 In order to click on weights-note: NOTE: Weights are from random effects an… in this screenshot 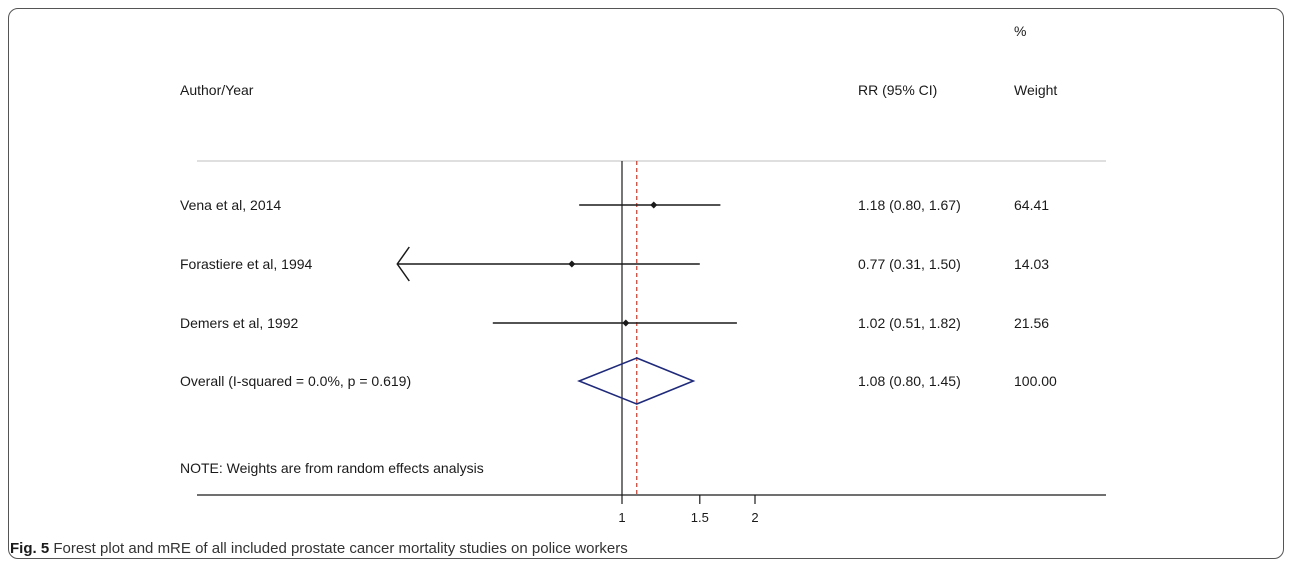, I will do `click(332, 468)`.